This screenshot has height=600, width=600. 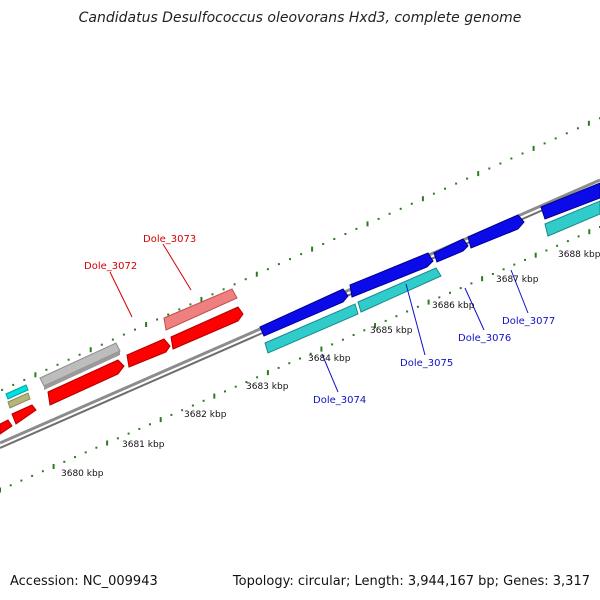 What do you see at coordinates (205, 415) in the screenshot?
I see `scale-label: 3682 kbp` at bounding box center [205, 415].